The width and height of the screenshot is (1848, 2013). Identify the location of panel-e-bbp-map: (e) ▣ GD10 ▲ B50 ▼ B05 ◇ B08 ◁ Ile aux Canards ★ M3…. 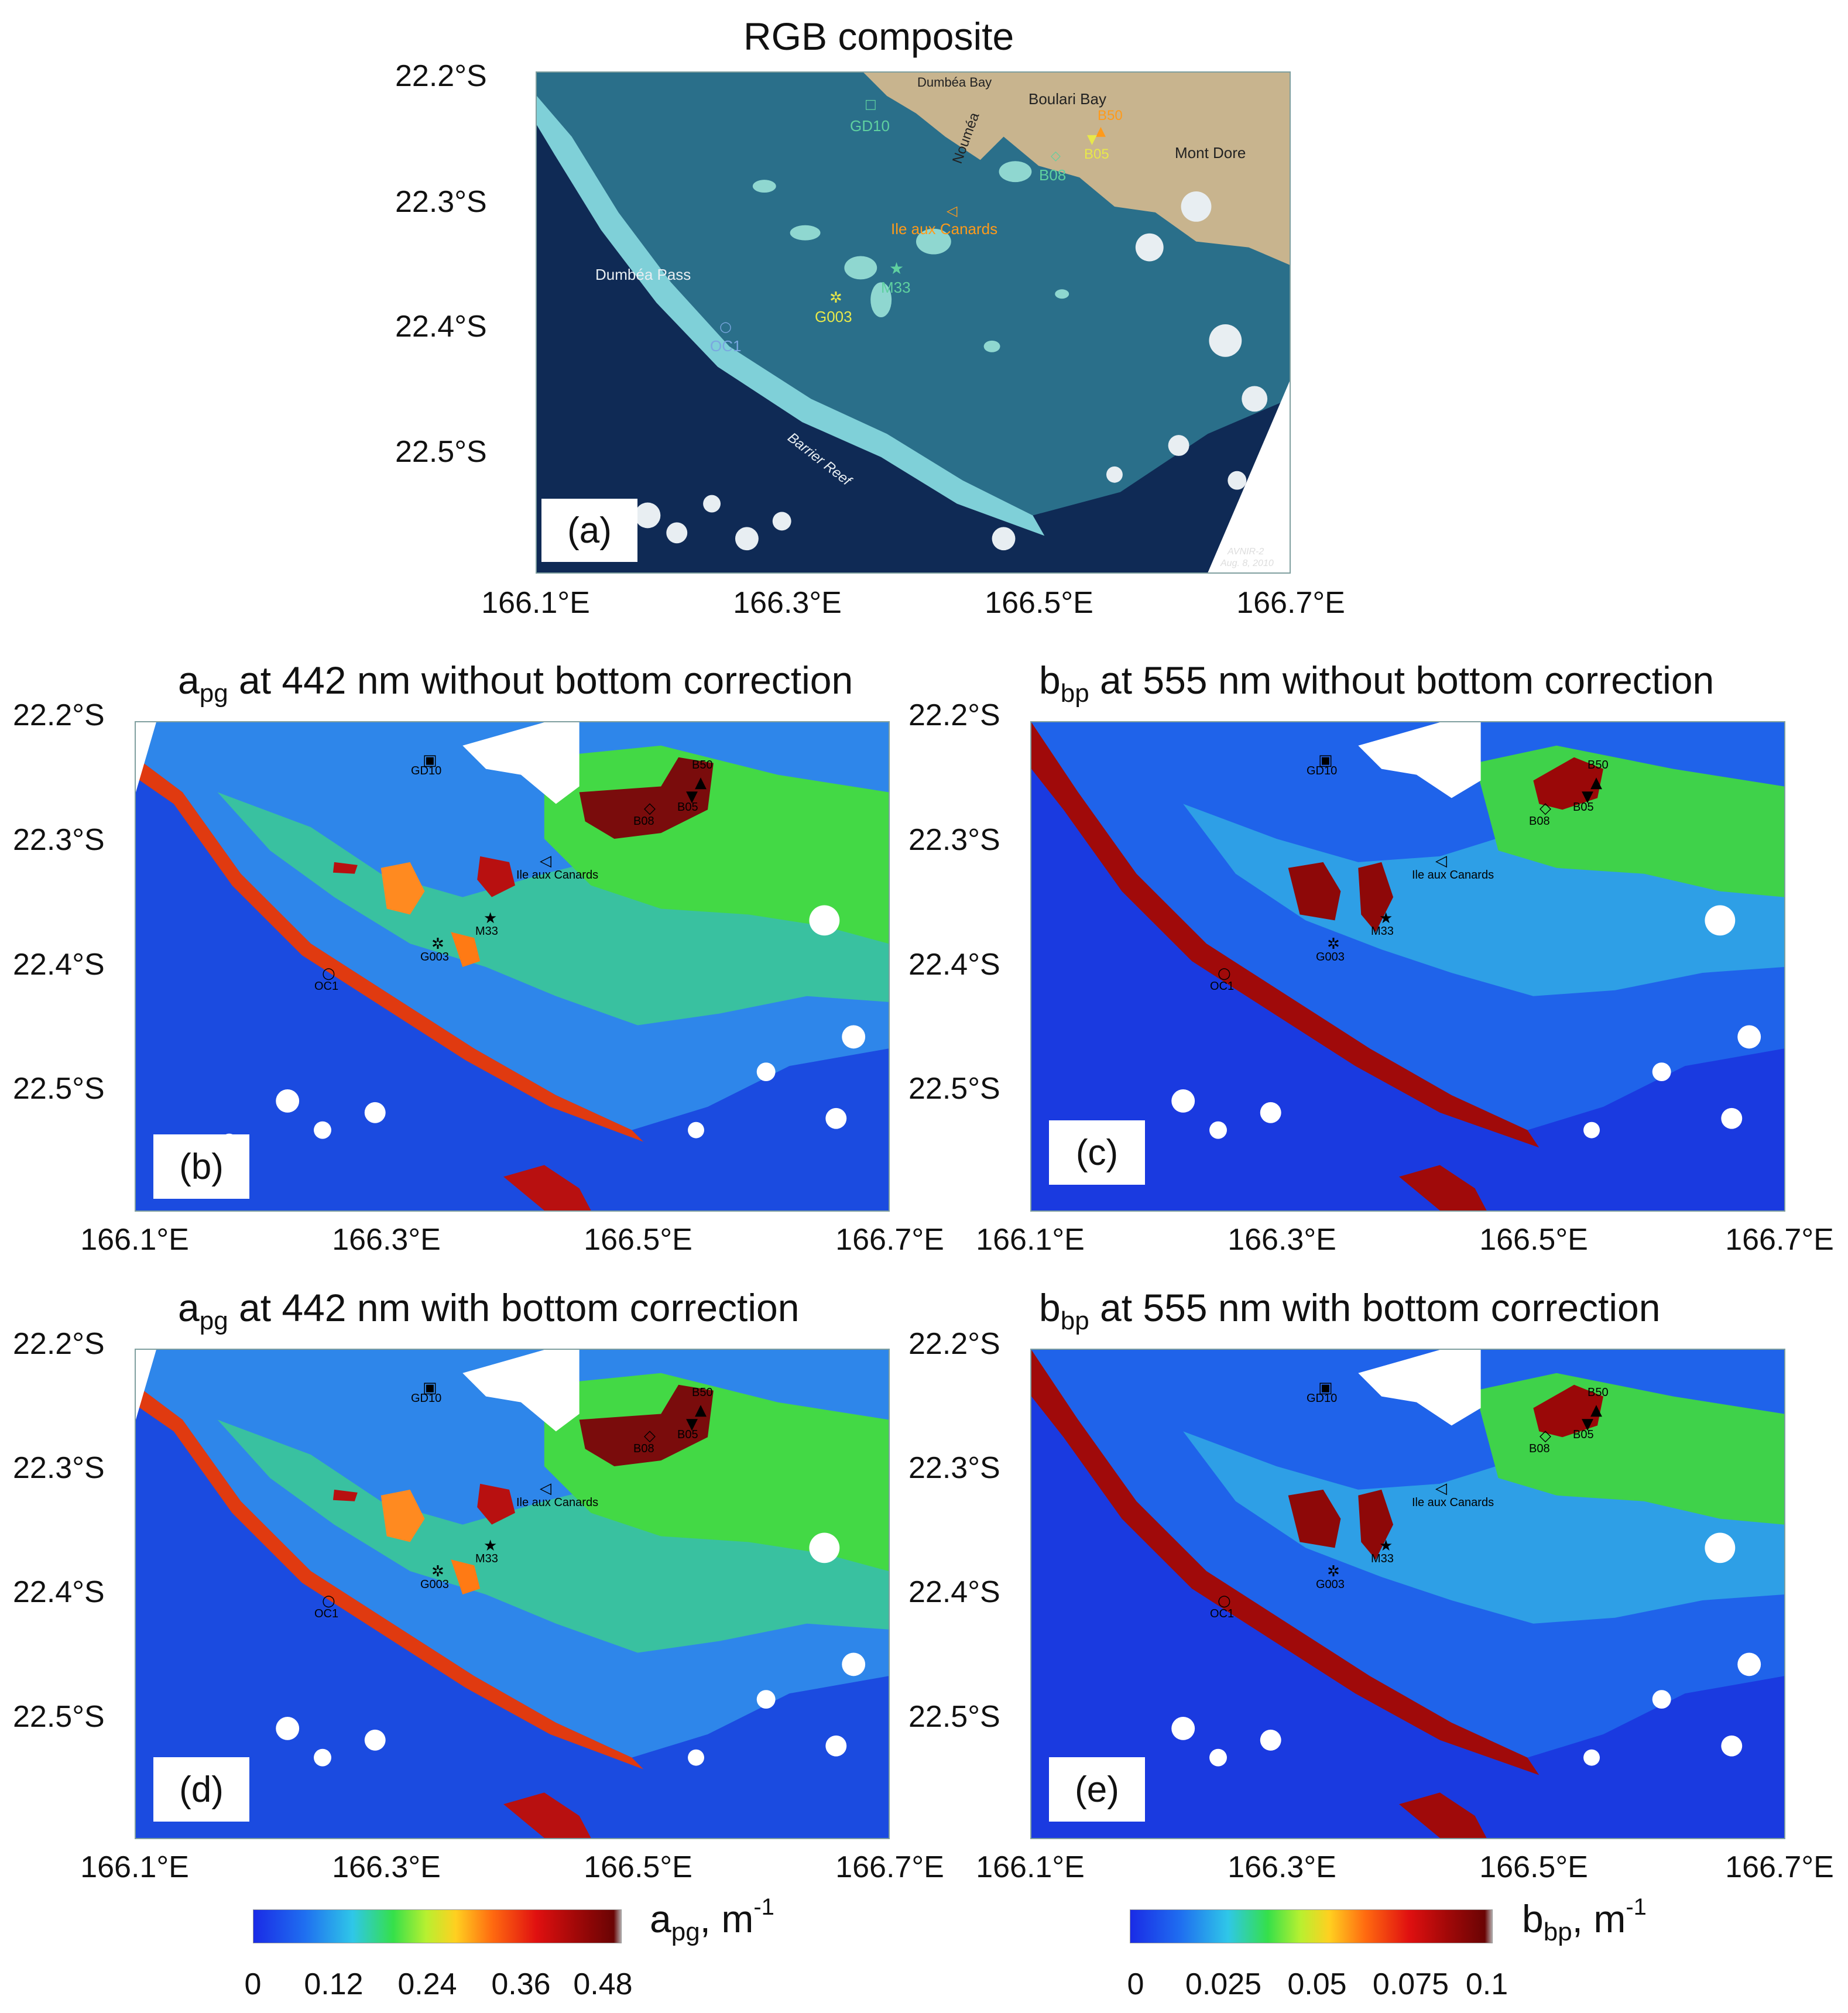
(1407, 1594).